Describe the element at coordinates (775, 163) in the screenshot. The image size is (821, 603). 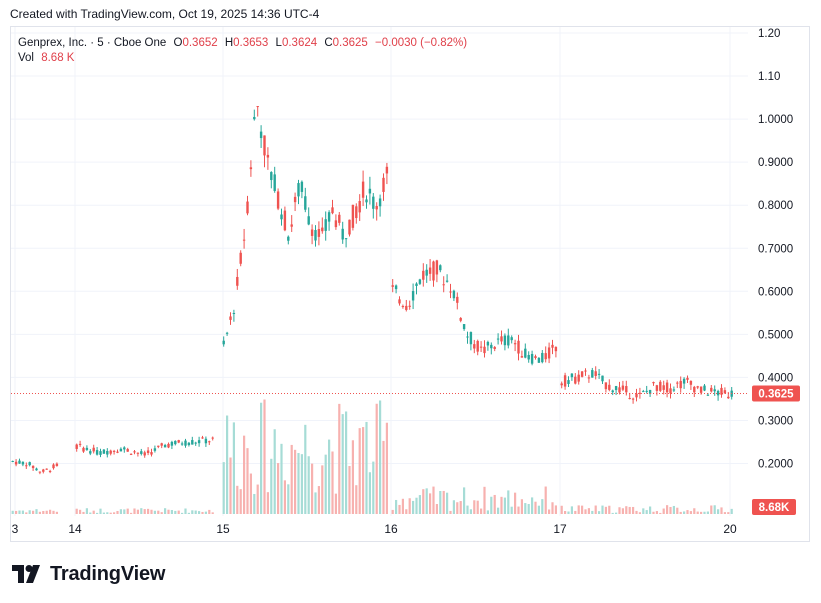
I see `price-tick-label: 0.9000` at that location.